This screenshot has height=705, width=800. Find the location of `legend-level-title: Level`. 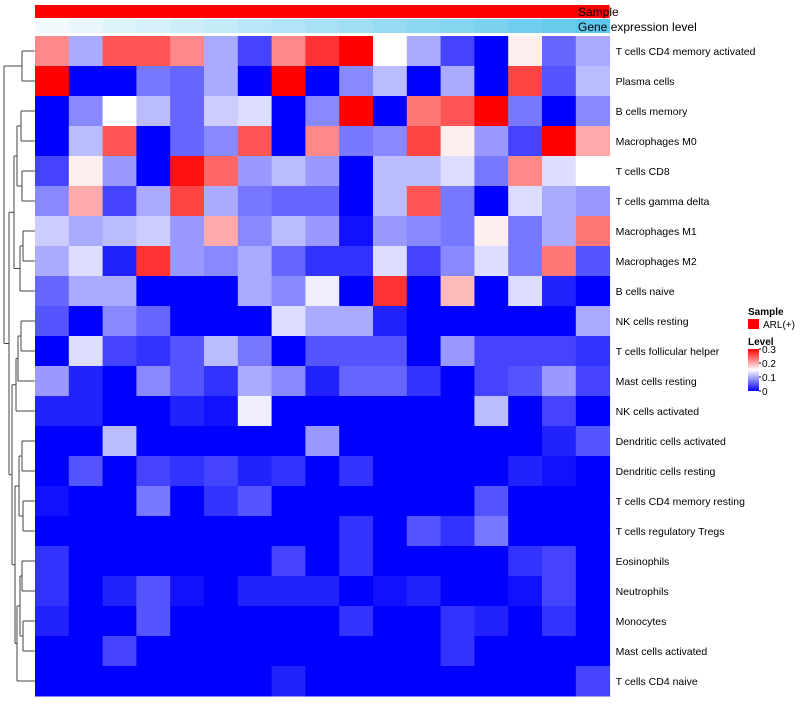

legend-level-title: Level is located at coordinates (761, 342).